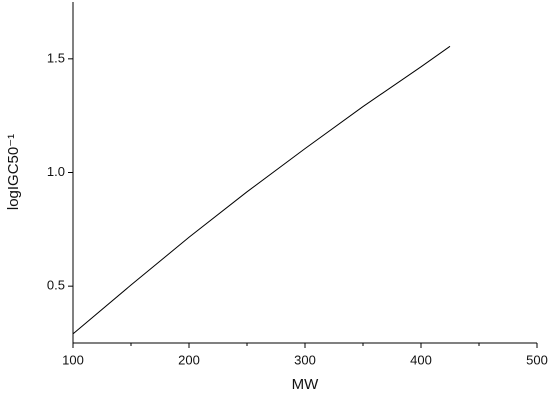  What do you see at coordinates (56, 285) in the screenshot?
I see `y-tick-label: 0.5` at bounding box center [56, 285].